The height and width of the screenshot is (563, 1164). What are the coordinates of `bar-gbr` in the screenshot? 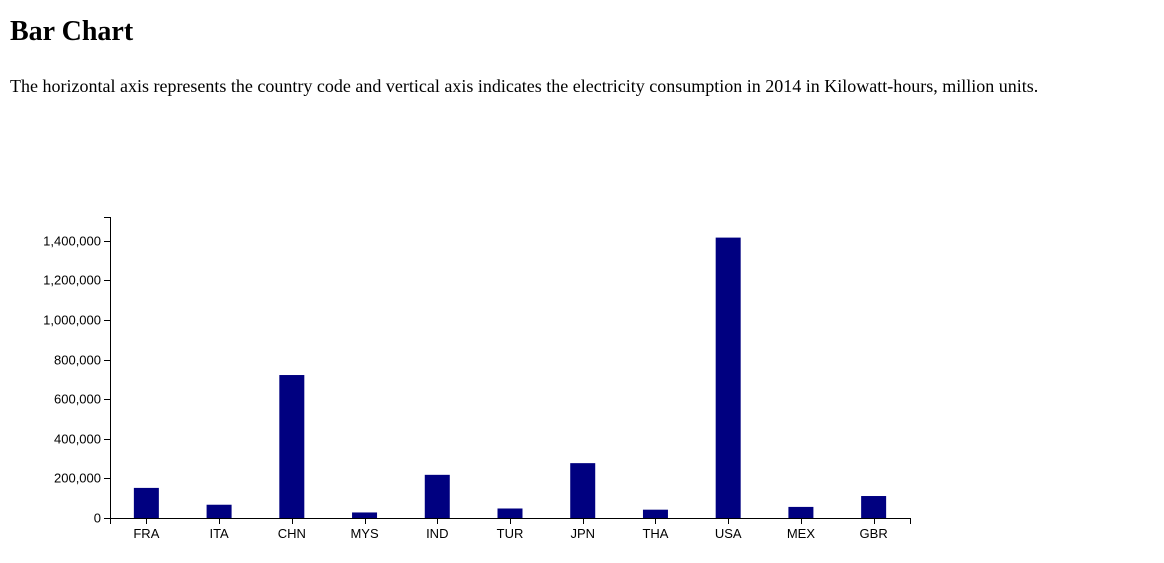 It's located at (874, 507).